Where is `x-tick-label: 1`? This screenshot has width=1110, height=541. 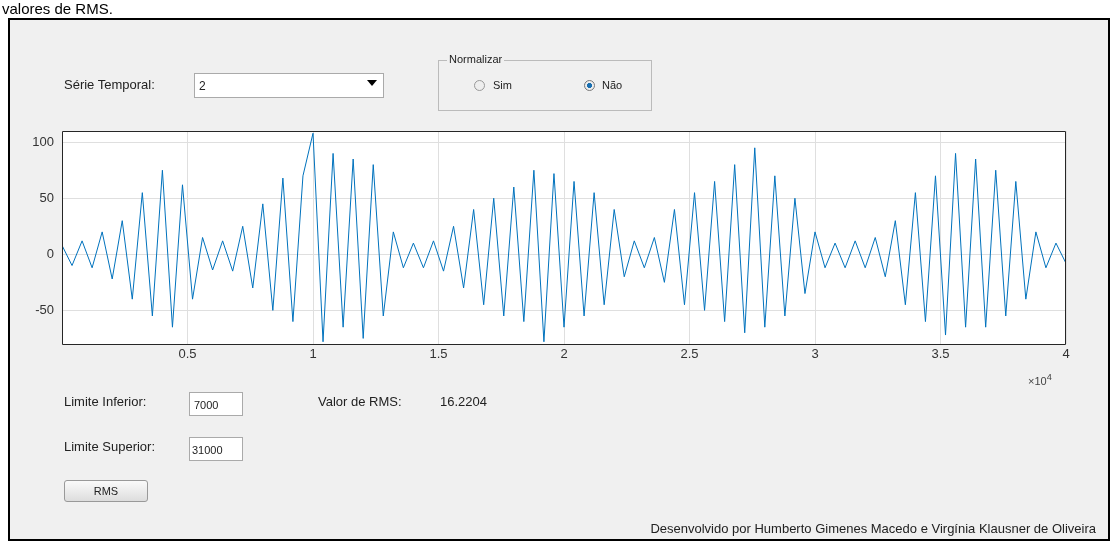
x-tick-label: 1 is located at coordinates (313, 354).